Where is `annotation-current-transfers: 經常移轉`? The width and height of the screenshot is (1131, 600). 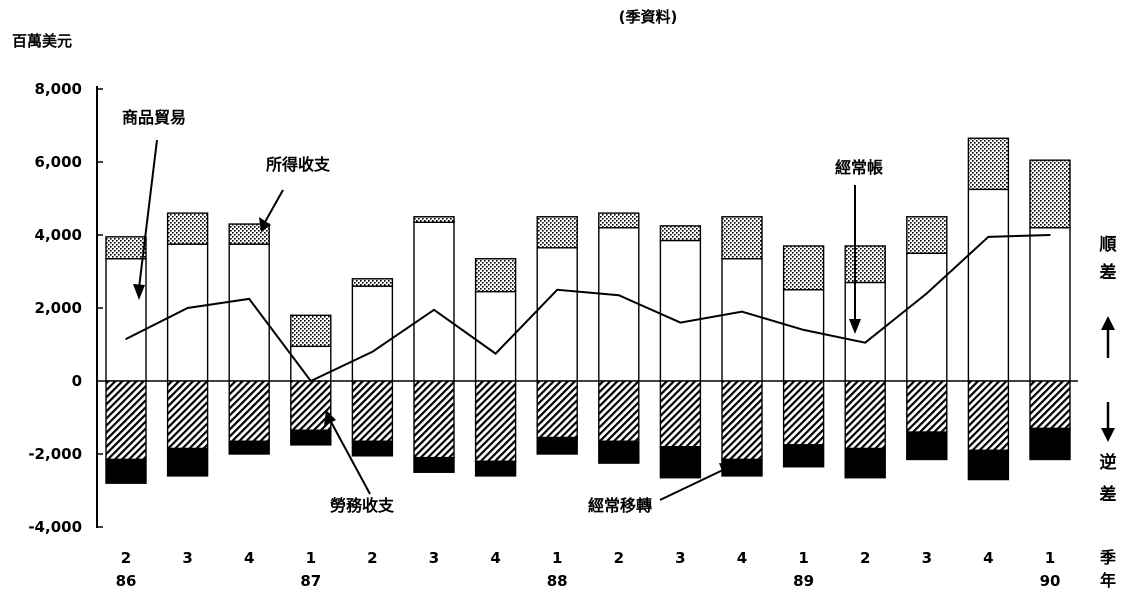 annotation-current-transfers: 經常移轉 is located at coordinates (620, 505).